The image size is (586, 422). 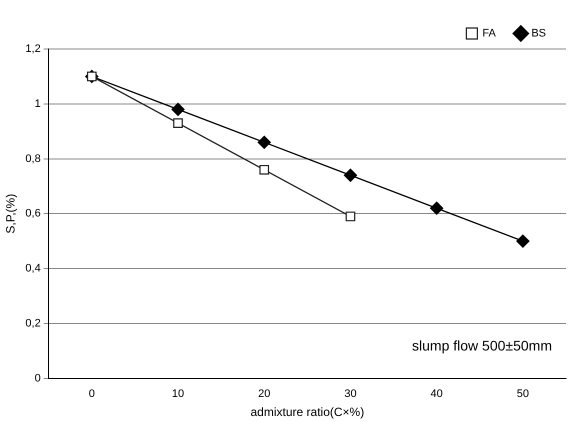 What do you see at coordinates (264, 394) in the screenshot?
I see `x-tick-label: 20` at bounding box center [264, 394].